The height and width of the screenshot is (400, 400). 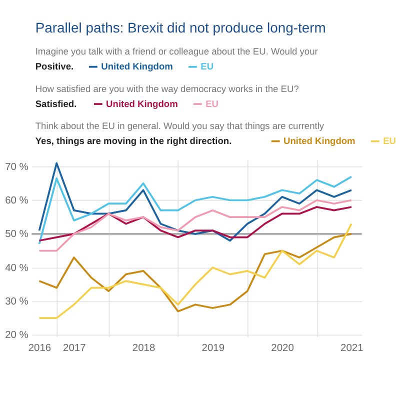 I want to click on text: Satisfied., so click(x=56, y=103).